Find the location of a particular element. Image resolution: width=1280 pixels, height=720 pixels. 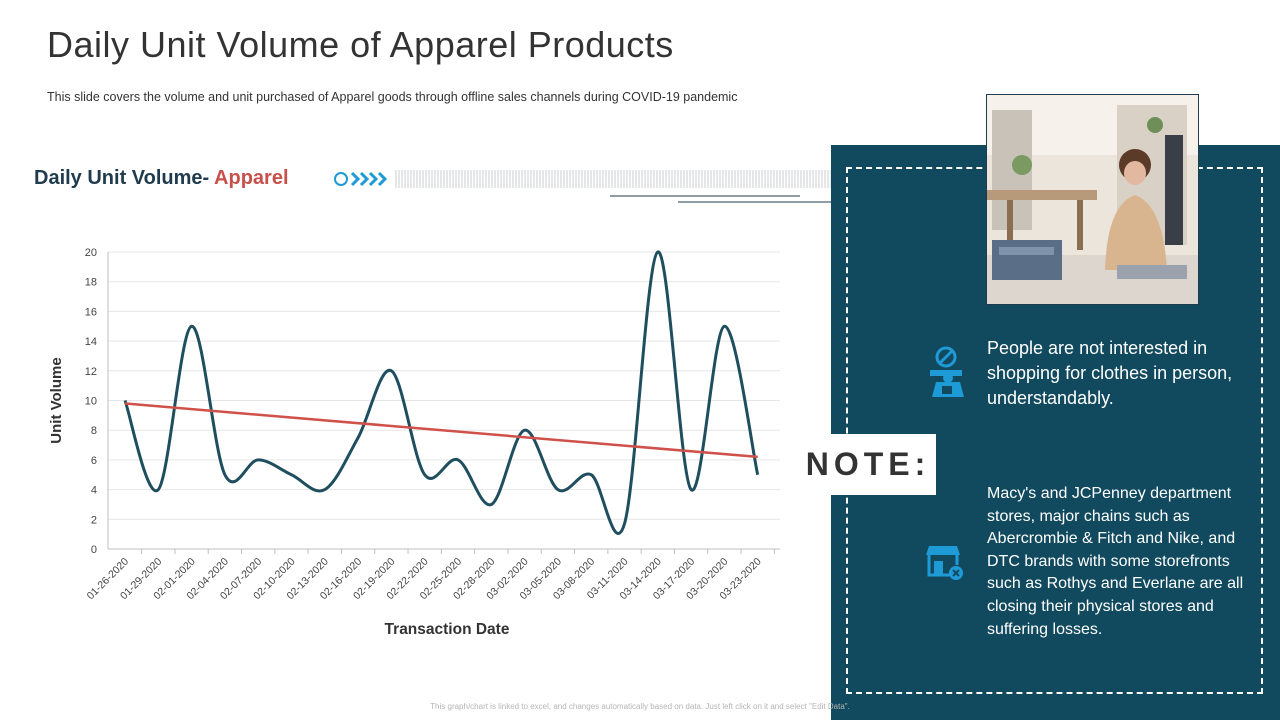

trendline is located at coordinates (441, 430).